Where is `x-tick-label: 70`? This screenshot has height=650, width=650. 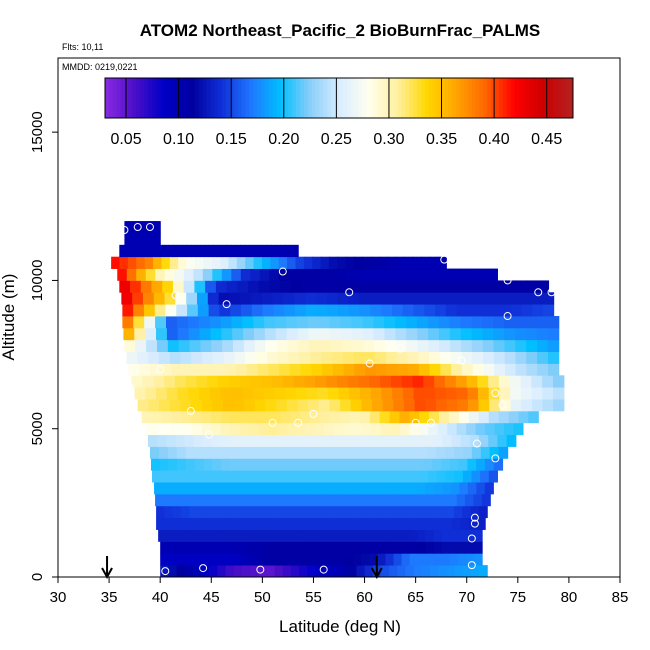 x-tick-label: 70 is located at coordinates (466, 597).